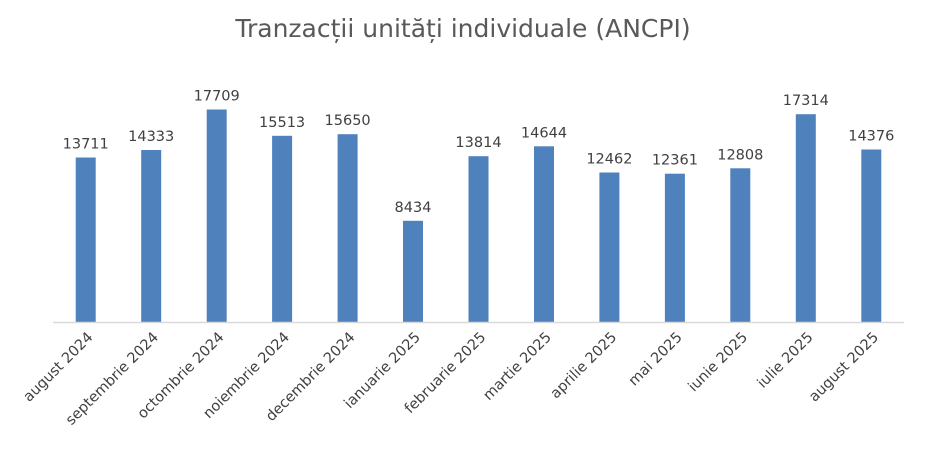 This screenshot has width=926, height=452. I want to click on value-label-9: 12462, so click(609, 160).